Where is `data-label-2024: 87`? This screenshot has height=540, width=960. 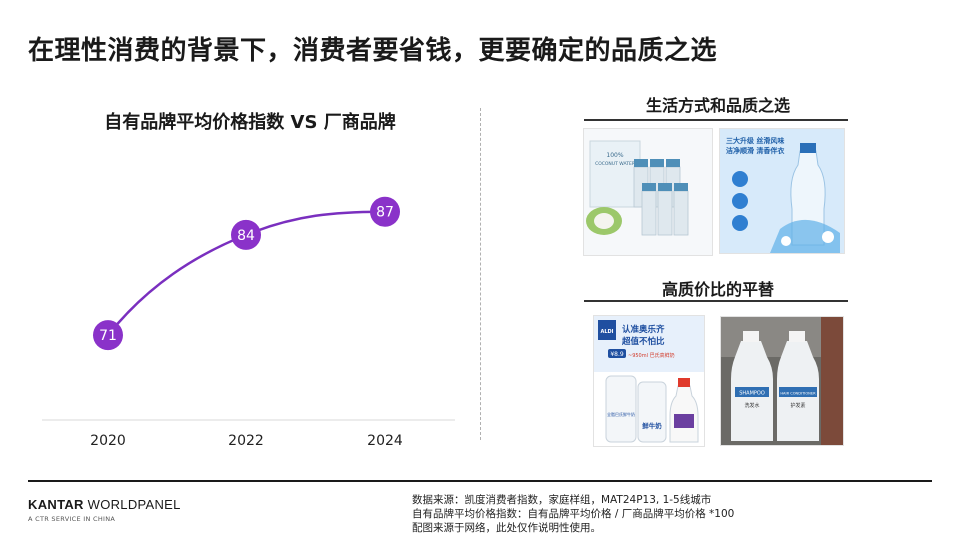 data-label-2024: 87 is located at coordinates (385, 213).